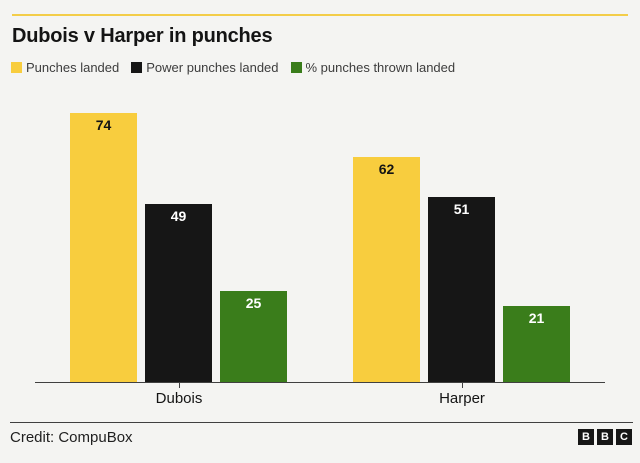  I want to click on bar-dubois: 49, so click(178, 293).